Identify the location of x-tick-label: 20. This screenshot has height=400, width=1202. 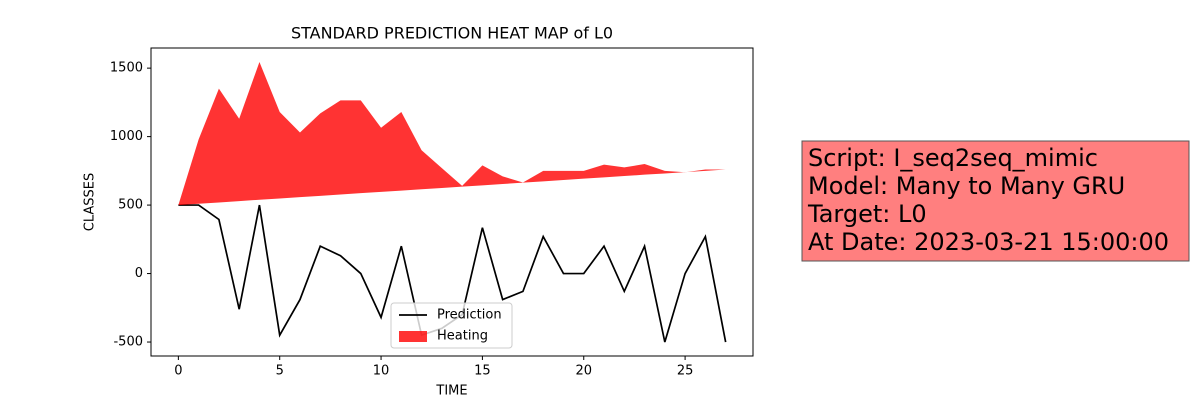
(583, 371).